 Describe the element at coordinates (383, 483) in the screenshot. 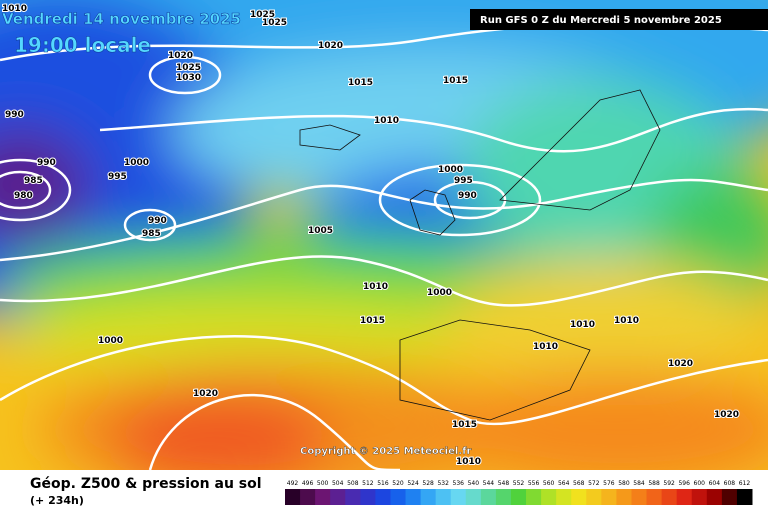

I see `legend-label: 516` at that location.